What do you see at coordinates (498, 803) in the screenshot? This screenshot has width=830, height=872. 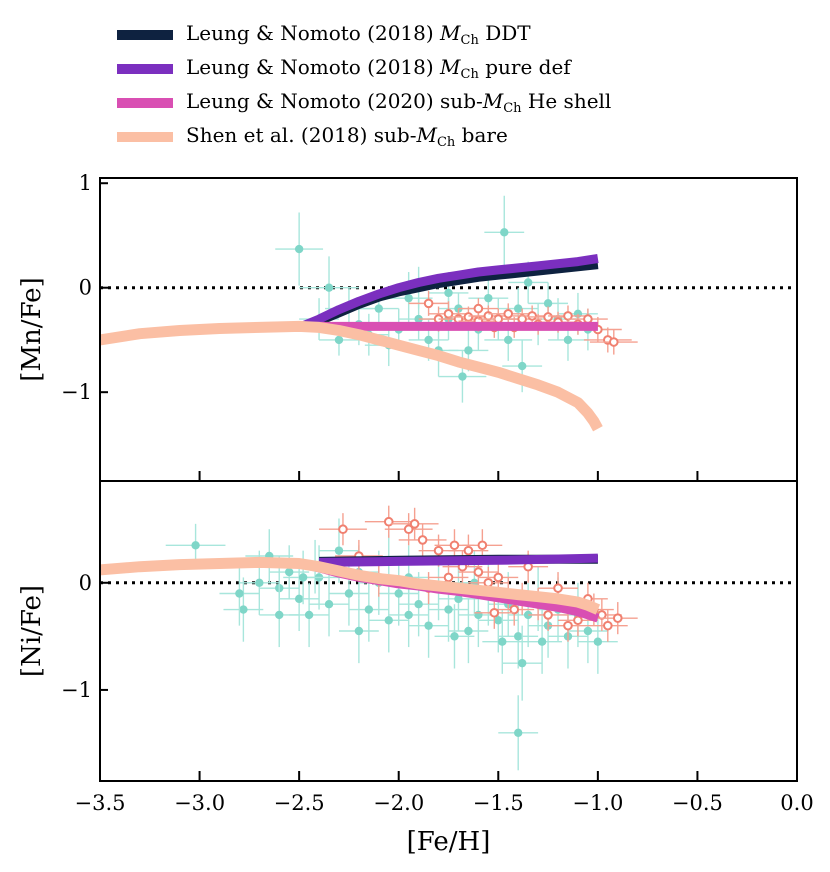 I see `xtick-label: −1.5` at bounding box center [498, 803].